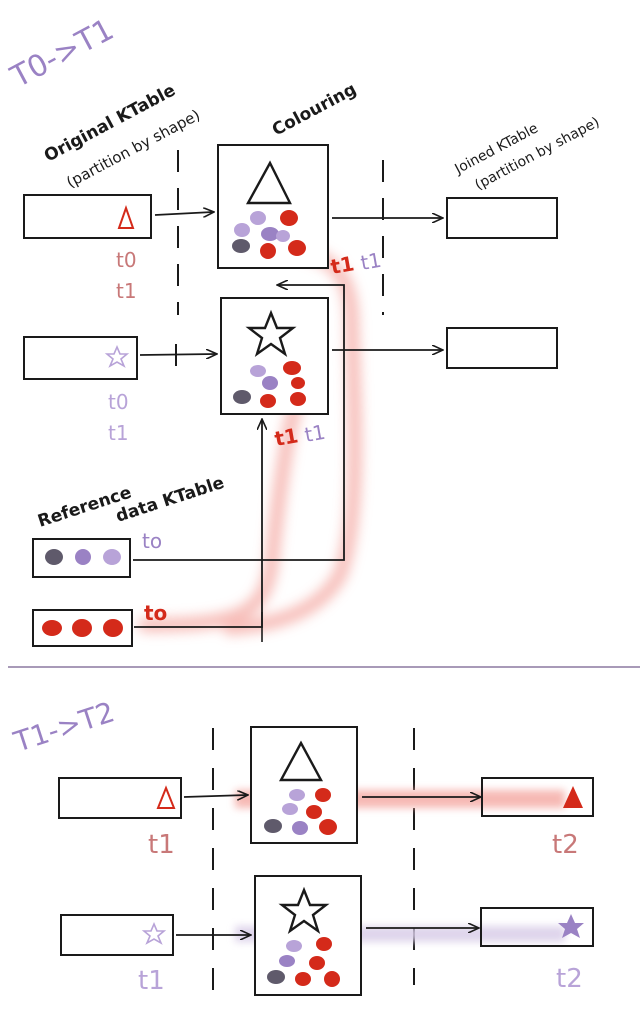 This screenshot has width=640, height=1026. Describe the element at coordinates (151, 981) in the screenshot. I see `bottom-star-input-time: t1` at that location.